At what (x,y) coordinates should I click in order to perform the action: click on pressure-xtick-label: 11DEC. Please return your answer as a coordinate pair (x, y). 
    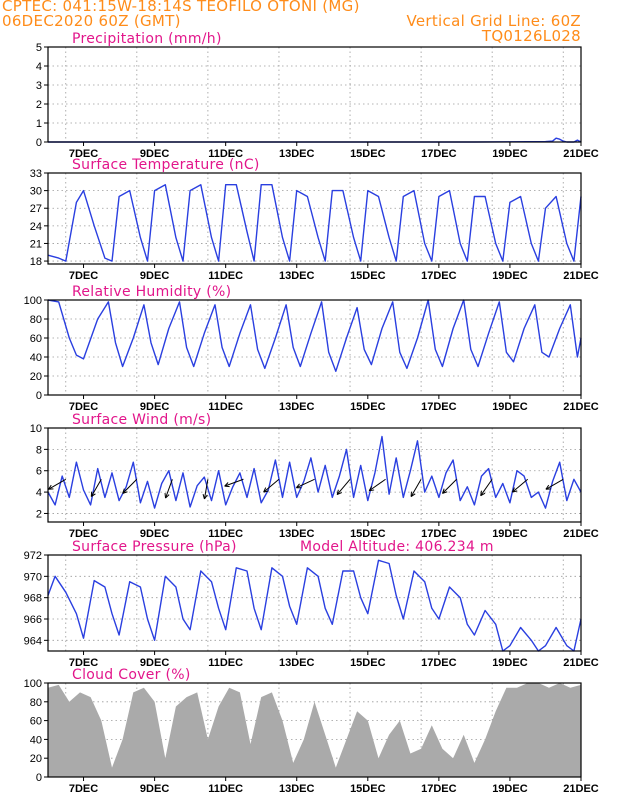
    Looking at the image, I should click on (225, 663).